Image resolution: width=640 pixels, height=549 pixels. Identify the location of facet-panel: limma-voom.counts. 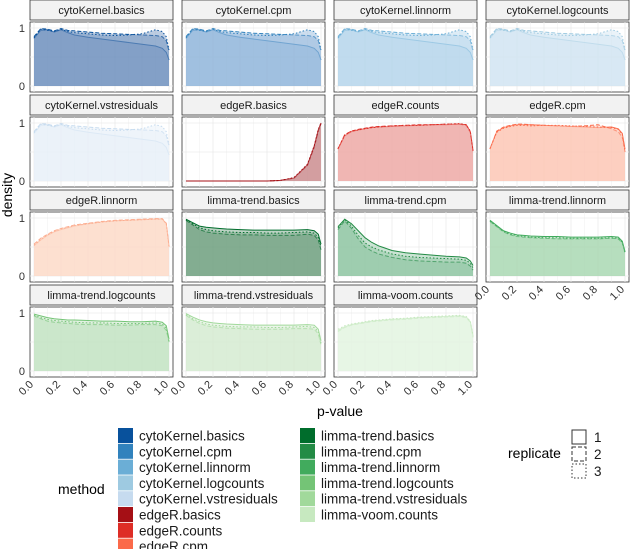
(405, 331).